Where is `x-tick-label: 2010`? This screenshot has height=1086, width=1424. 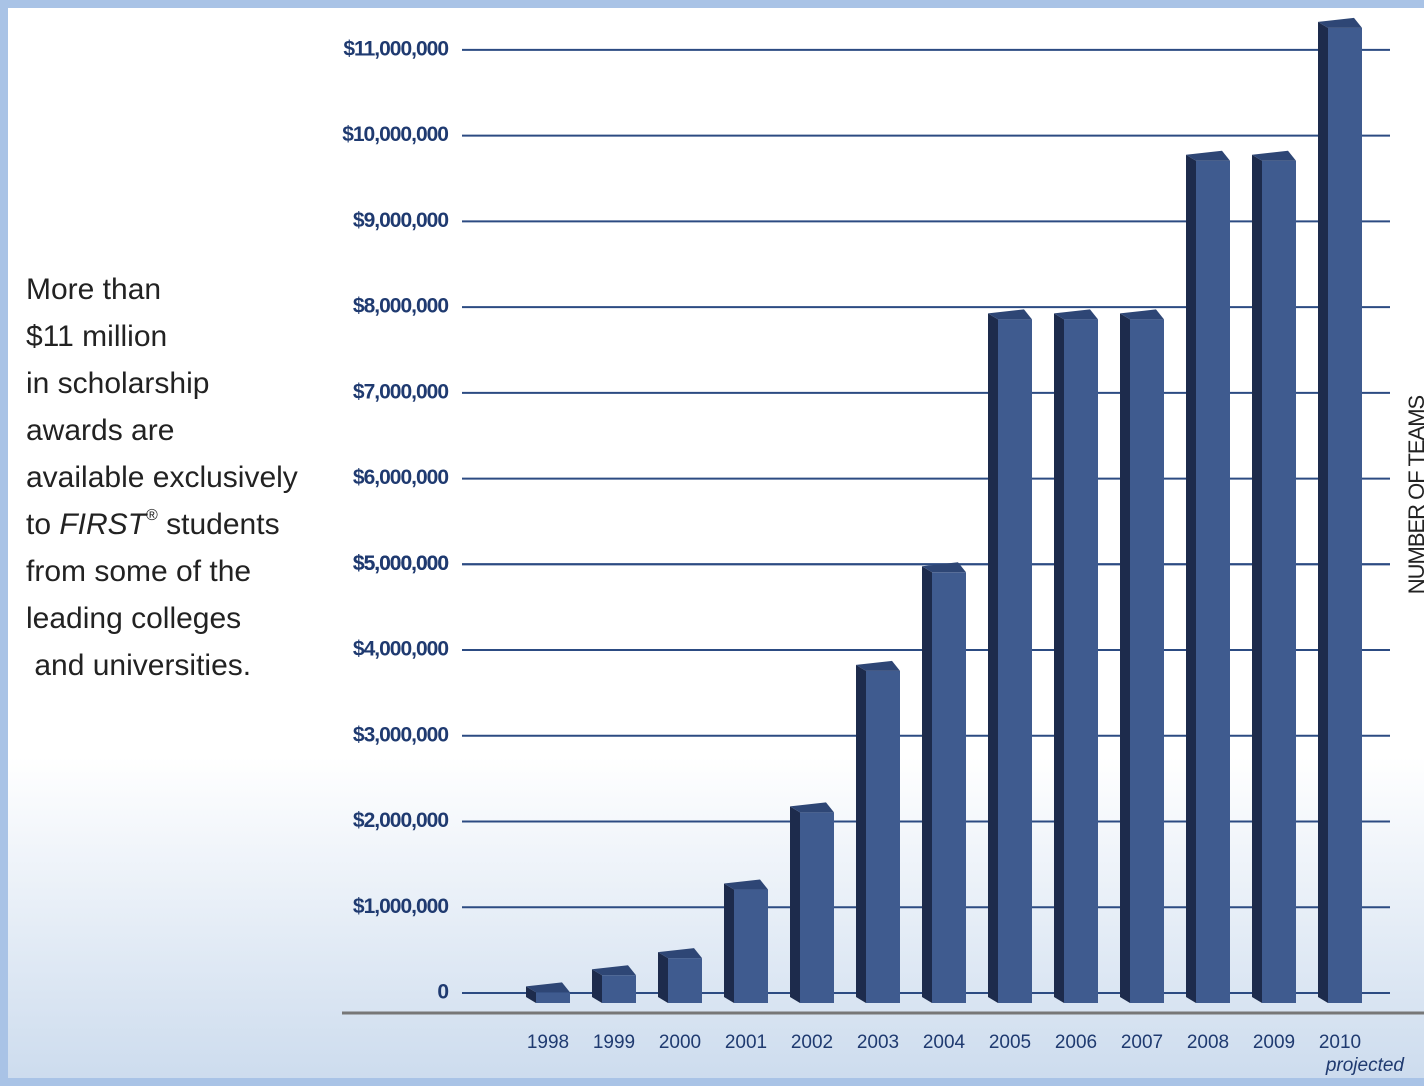 x-tick-label: 2010 is located at coordinates (1340, 1042).